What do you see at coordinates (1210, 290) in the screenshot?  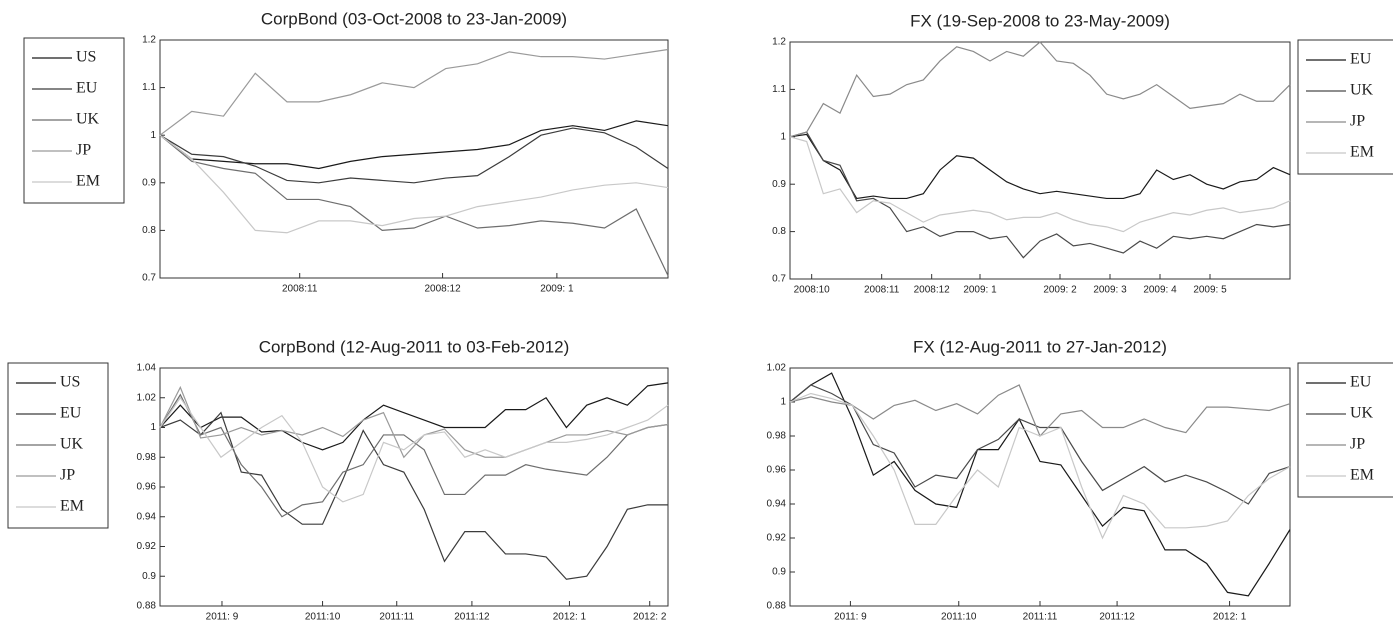 I see `x-tick-label: 2009: 5` at bounding box center [1210, 290].